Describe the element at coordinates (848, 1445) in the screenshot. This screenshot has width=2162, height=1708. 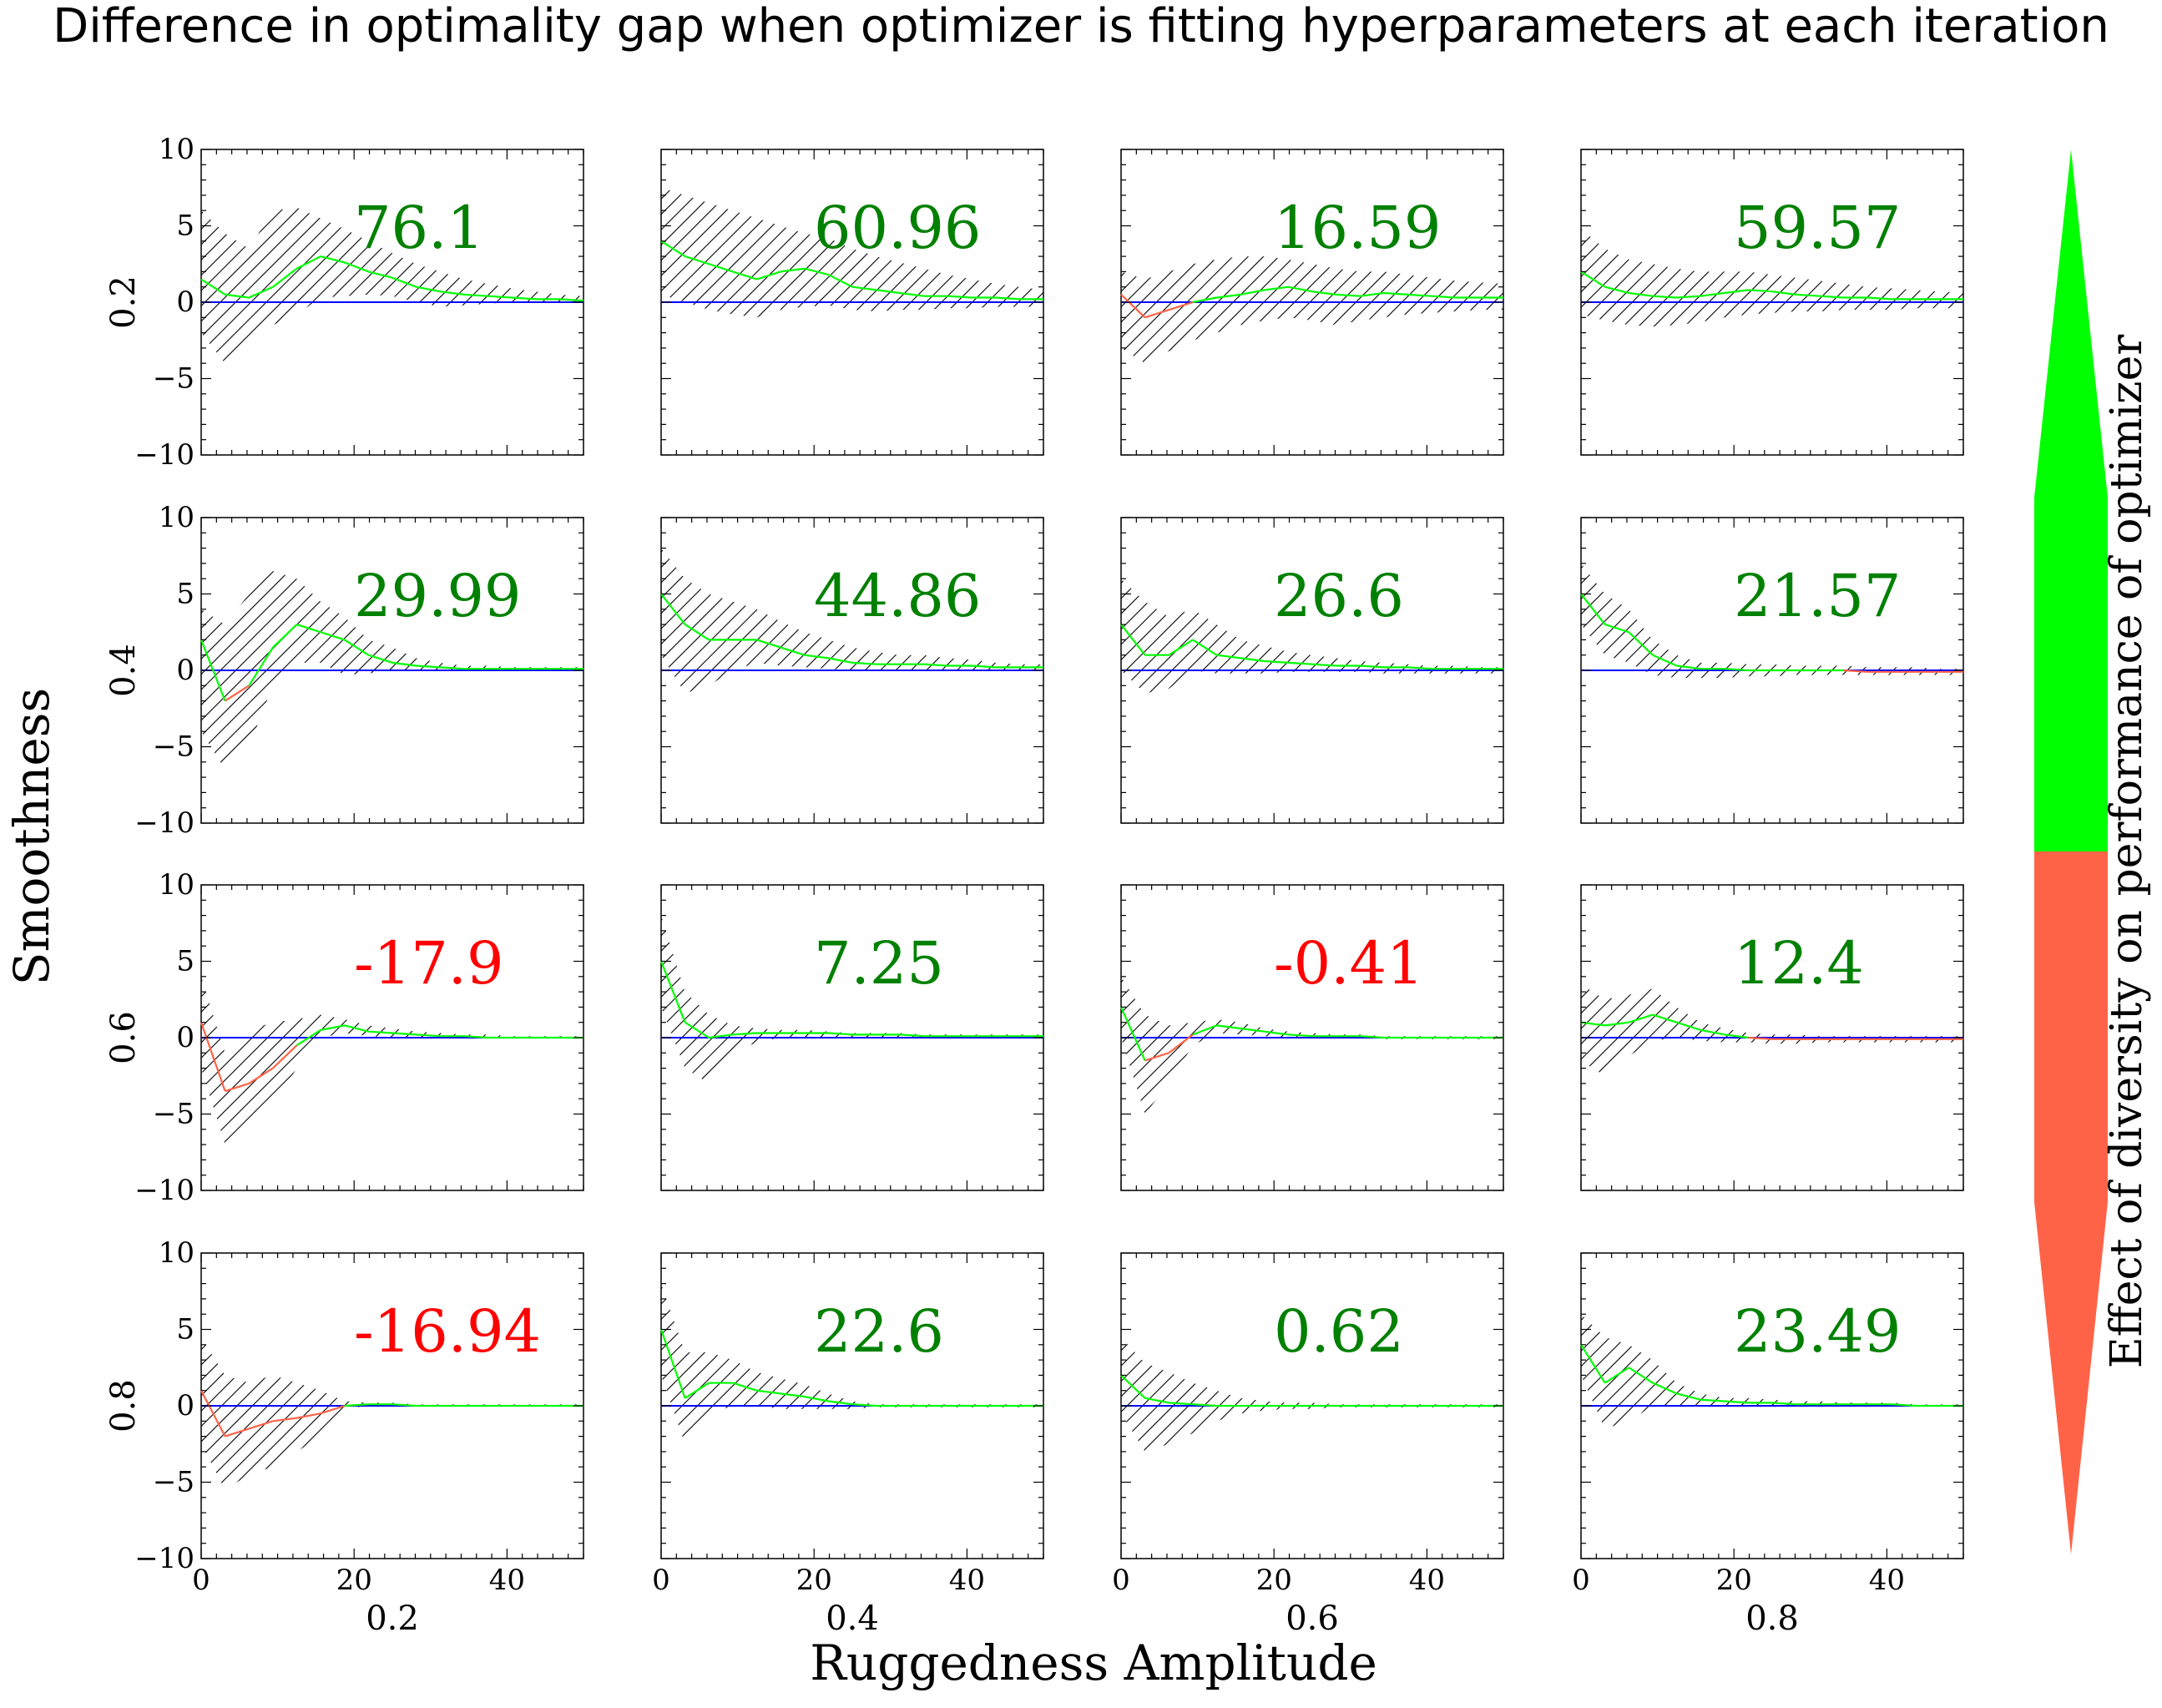
I see `subplot: 0 20 40 0.4 22.6` at that location.